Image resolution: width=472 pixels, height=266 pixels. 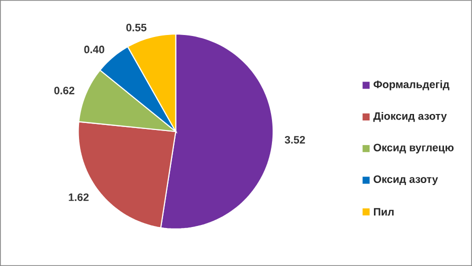 What do you see at coordinates (78, 197) in the screenshot?
I see `data-label: 1.62` at bounding box center [78, 197].